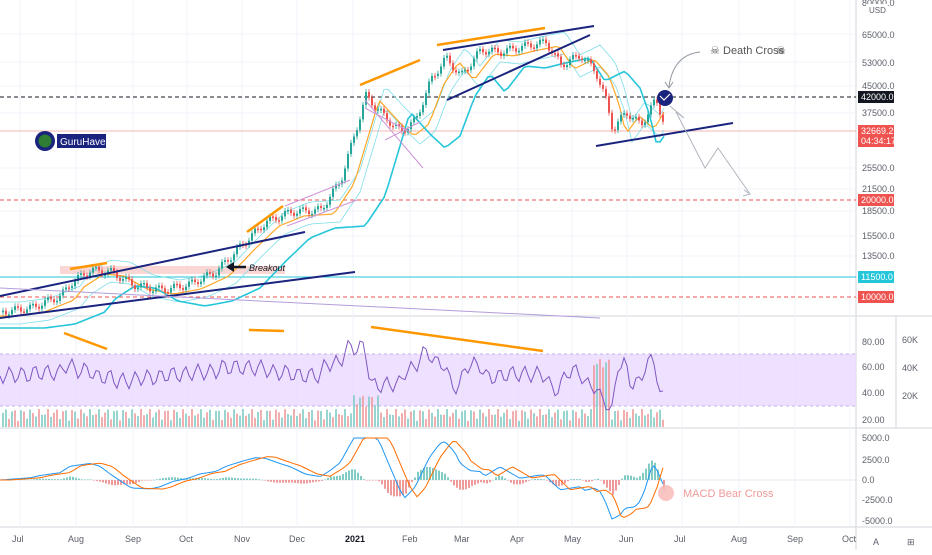 This screenshot has height=555, width=932. Describe the element at coordinates (85, 341) in the screenshot. I see `rsi-orange-mark` at that location.